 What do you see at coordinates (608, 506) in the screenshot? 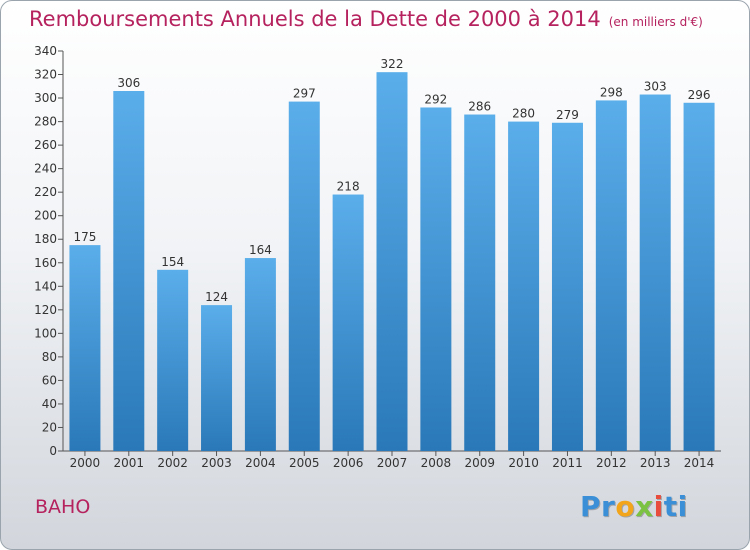
I see `logo-letter: r` at bounding box center [608, 506].